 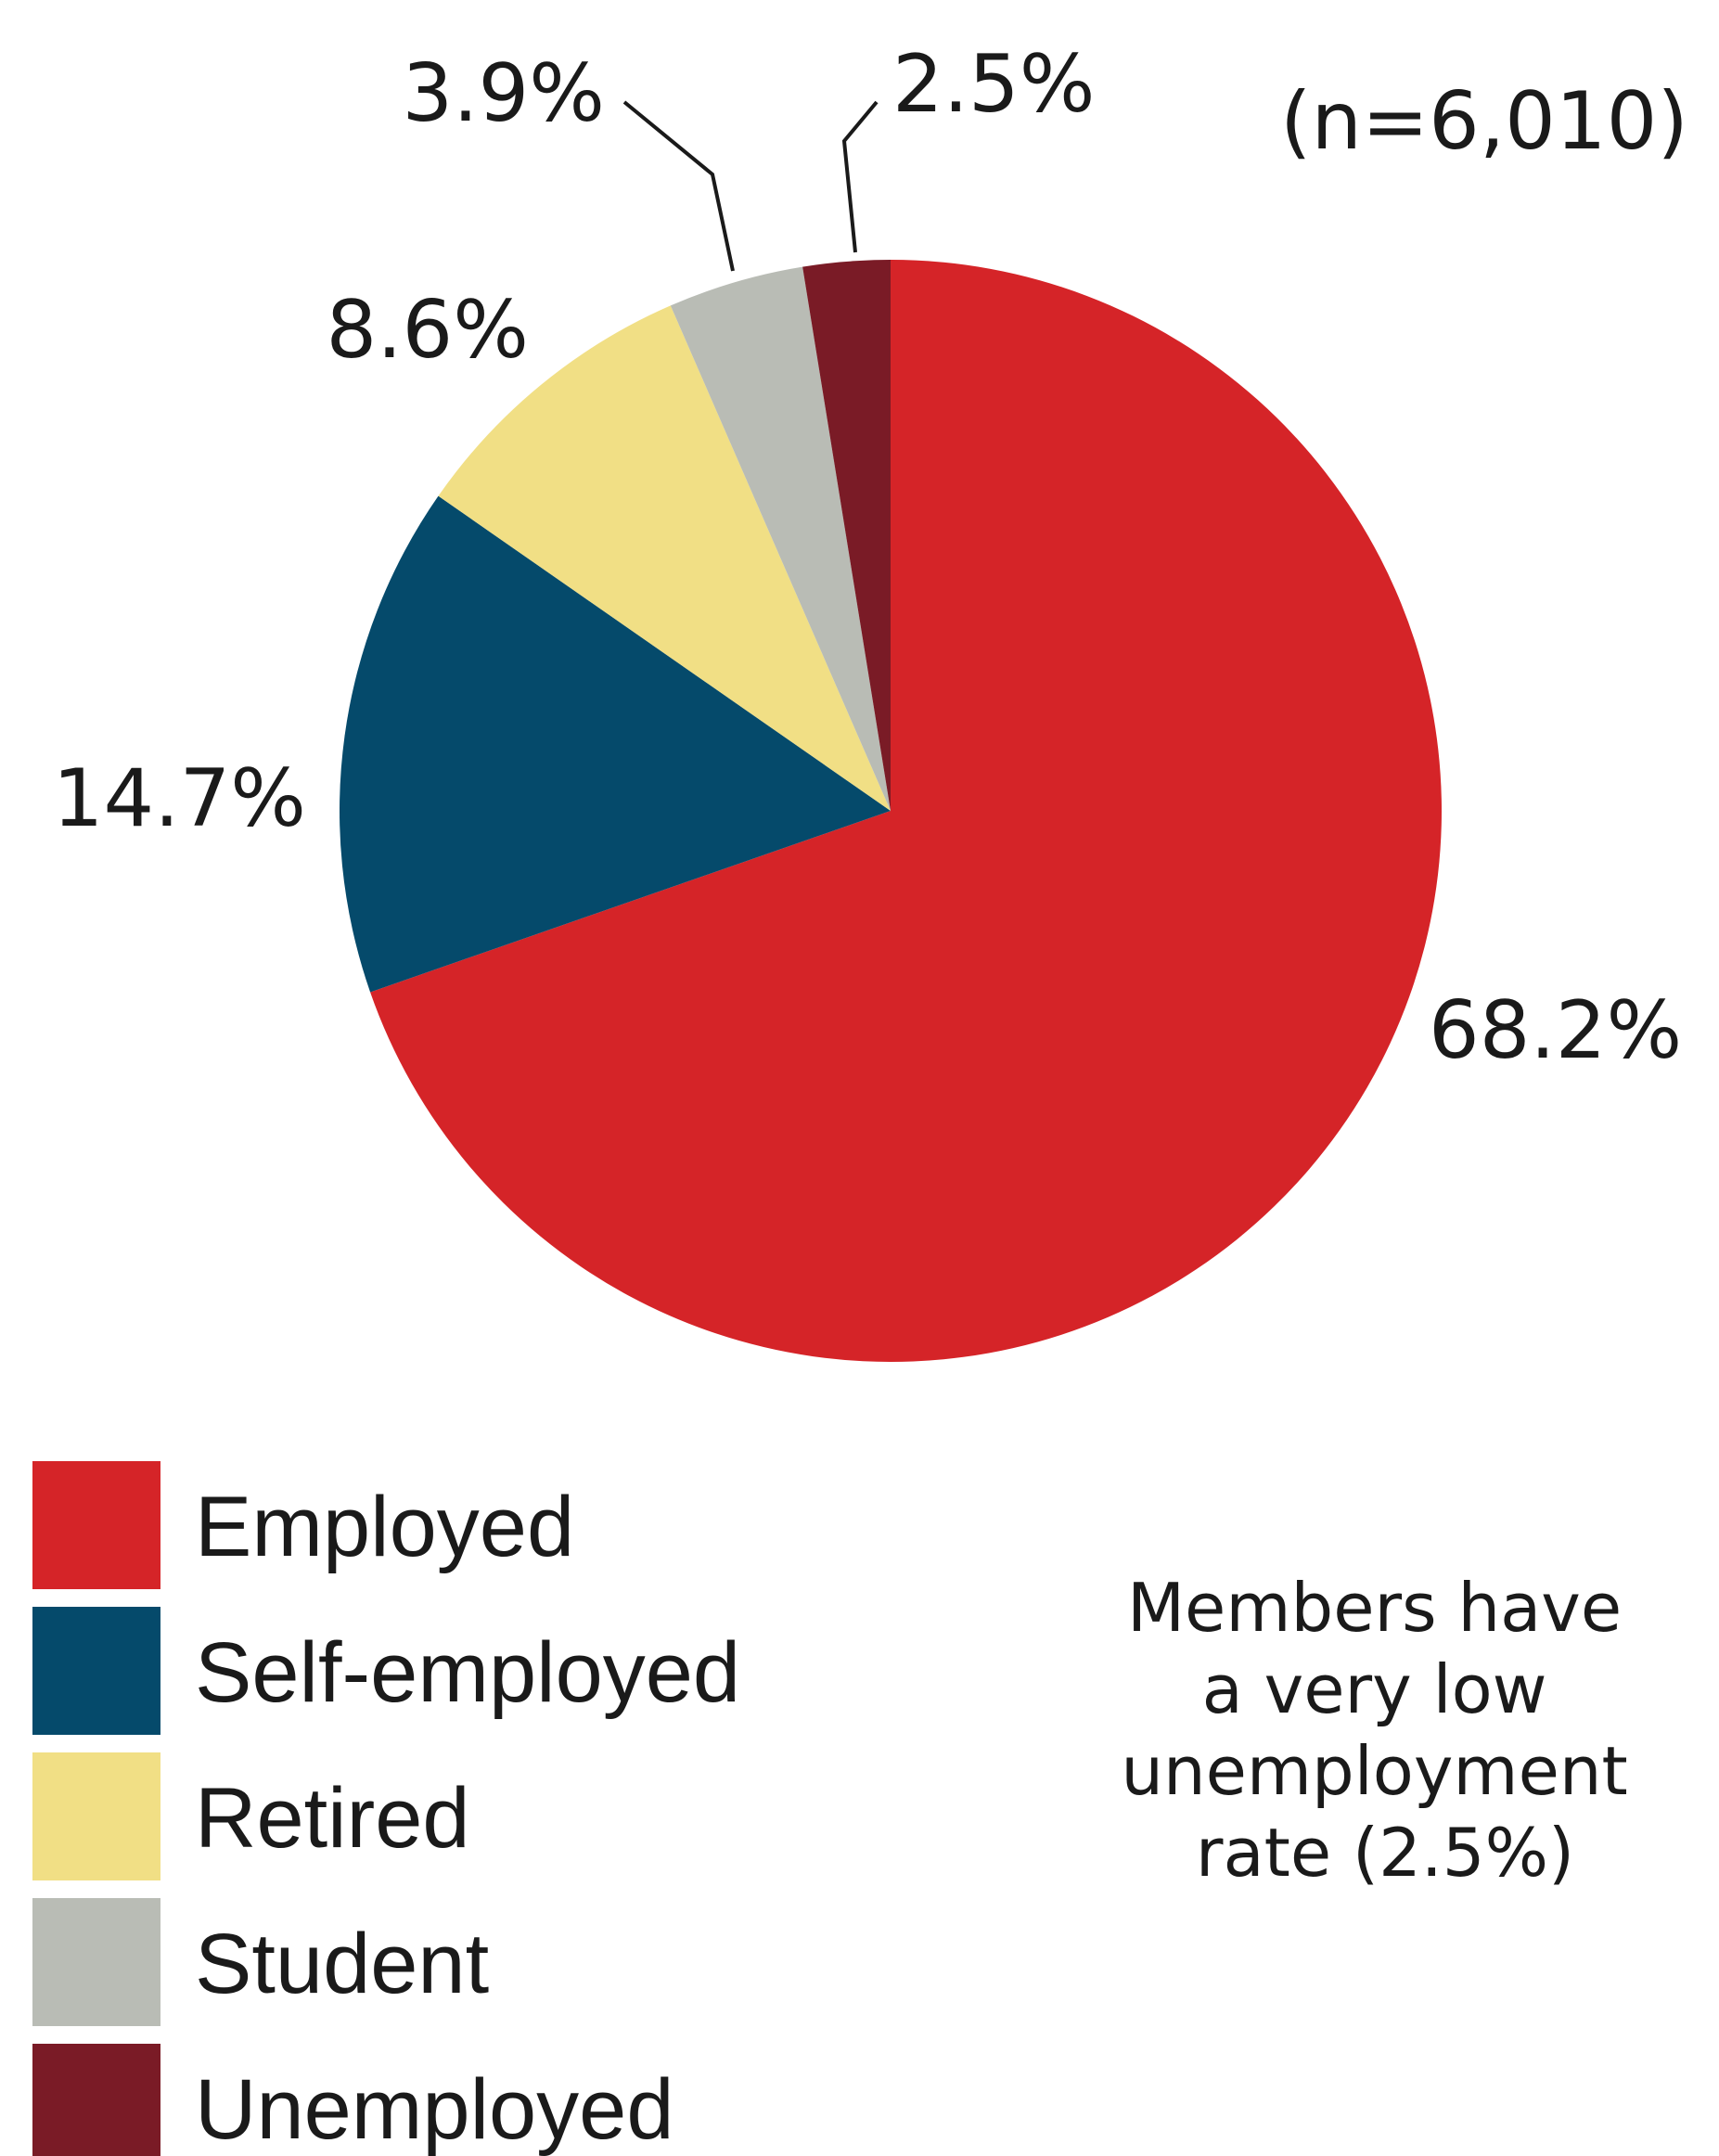 I want to click on value-label-student: 3.9%, so click(x=504, y=93).